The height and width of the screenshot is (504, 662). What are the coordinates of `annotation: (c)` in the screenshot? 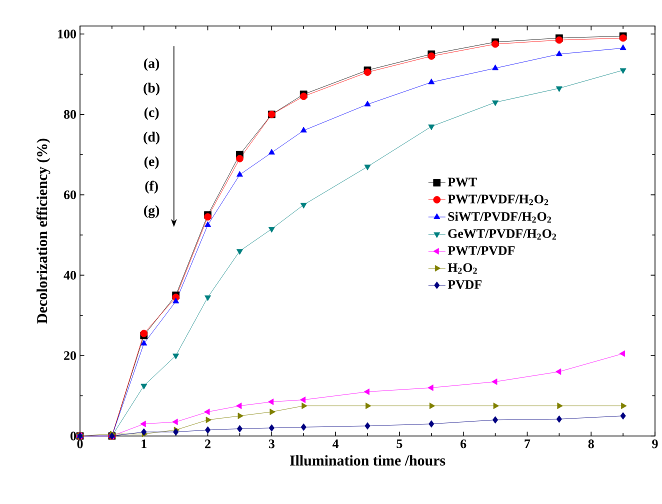 It's located at (151, 113).